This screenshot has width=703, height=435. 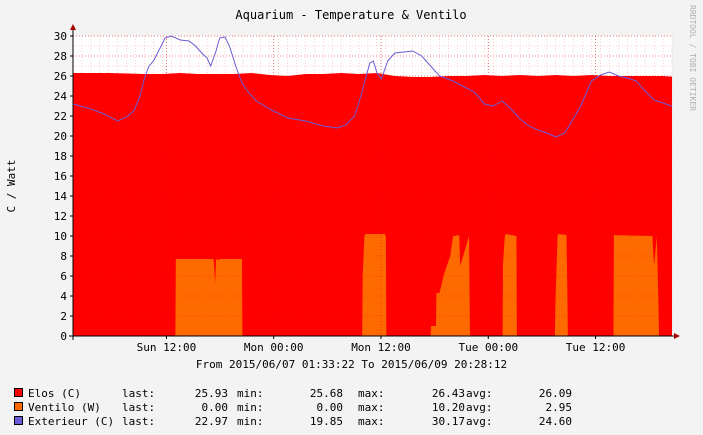 I want to click on legend-series-name: Ventilo (W), so click(x=64, y=407).